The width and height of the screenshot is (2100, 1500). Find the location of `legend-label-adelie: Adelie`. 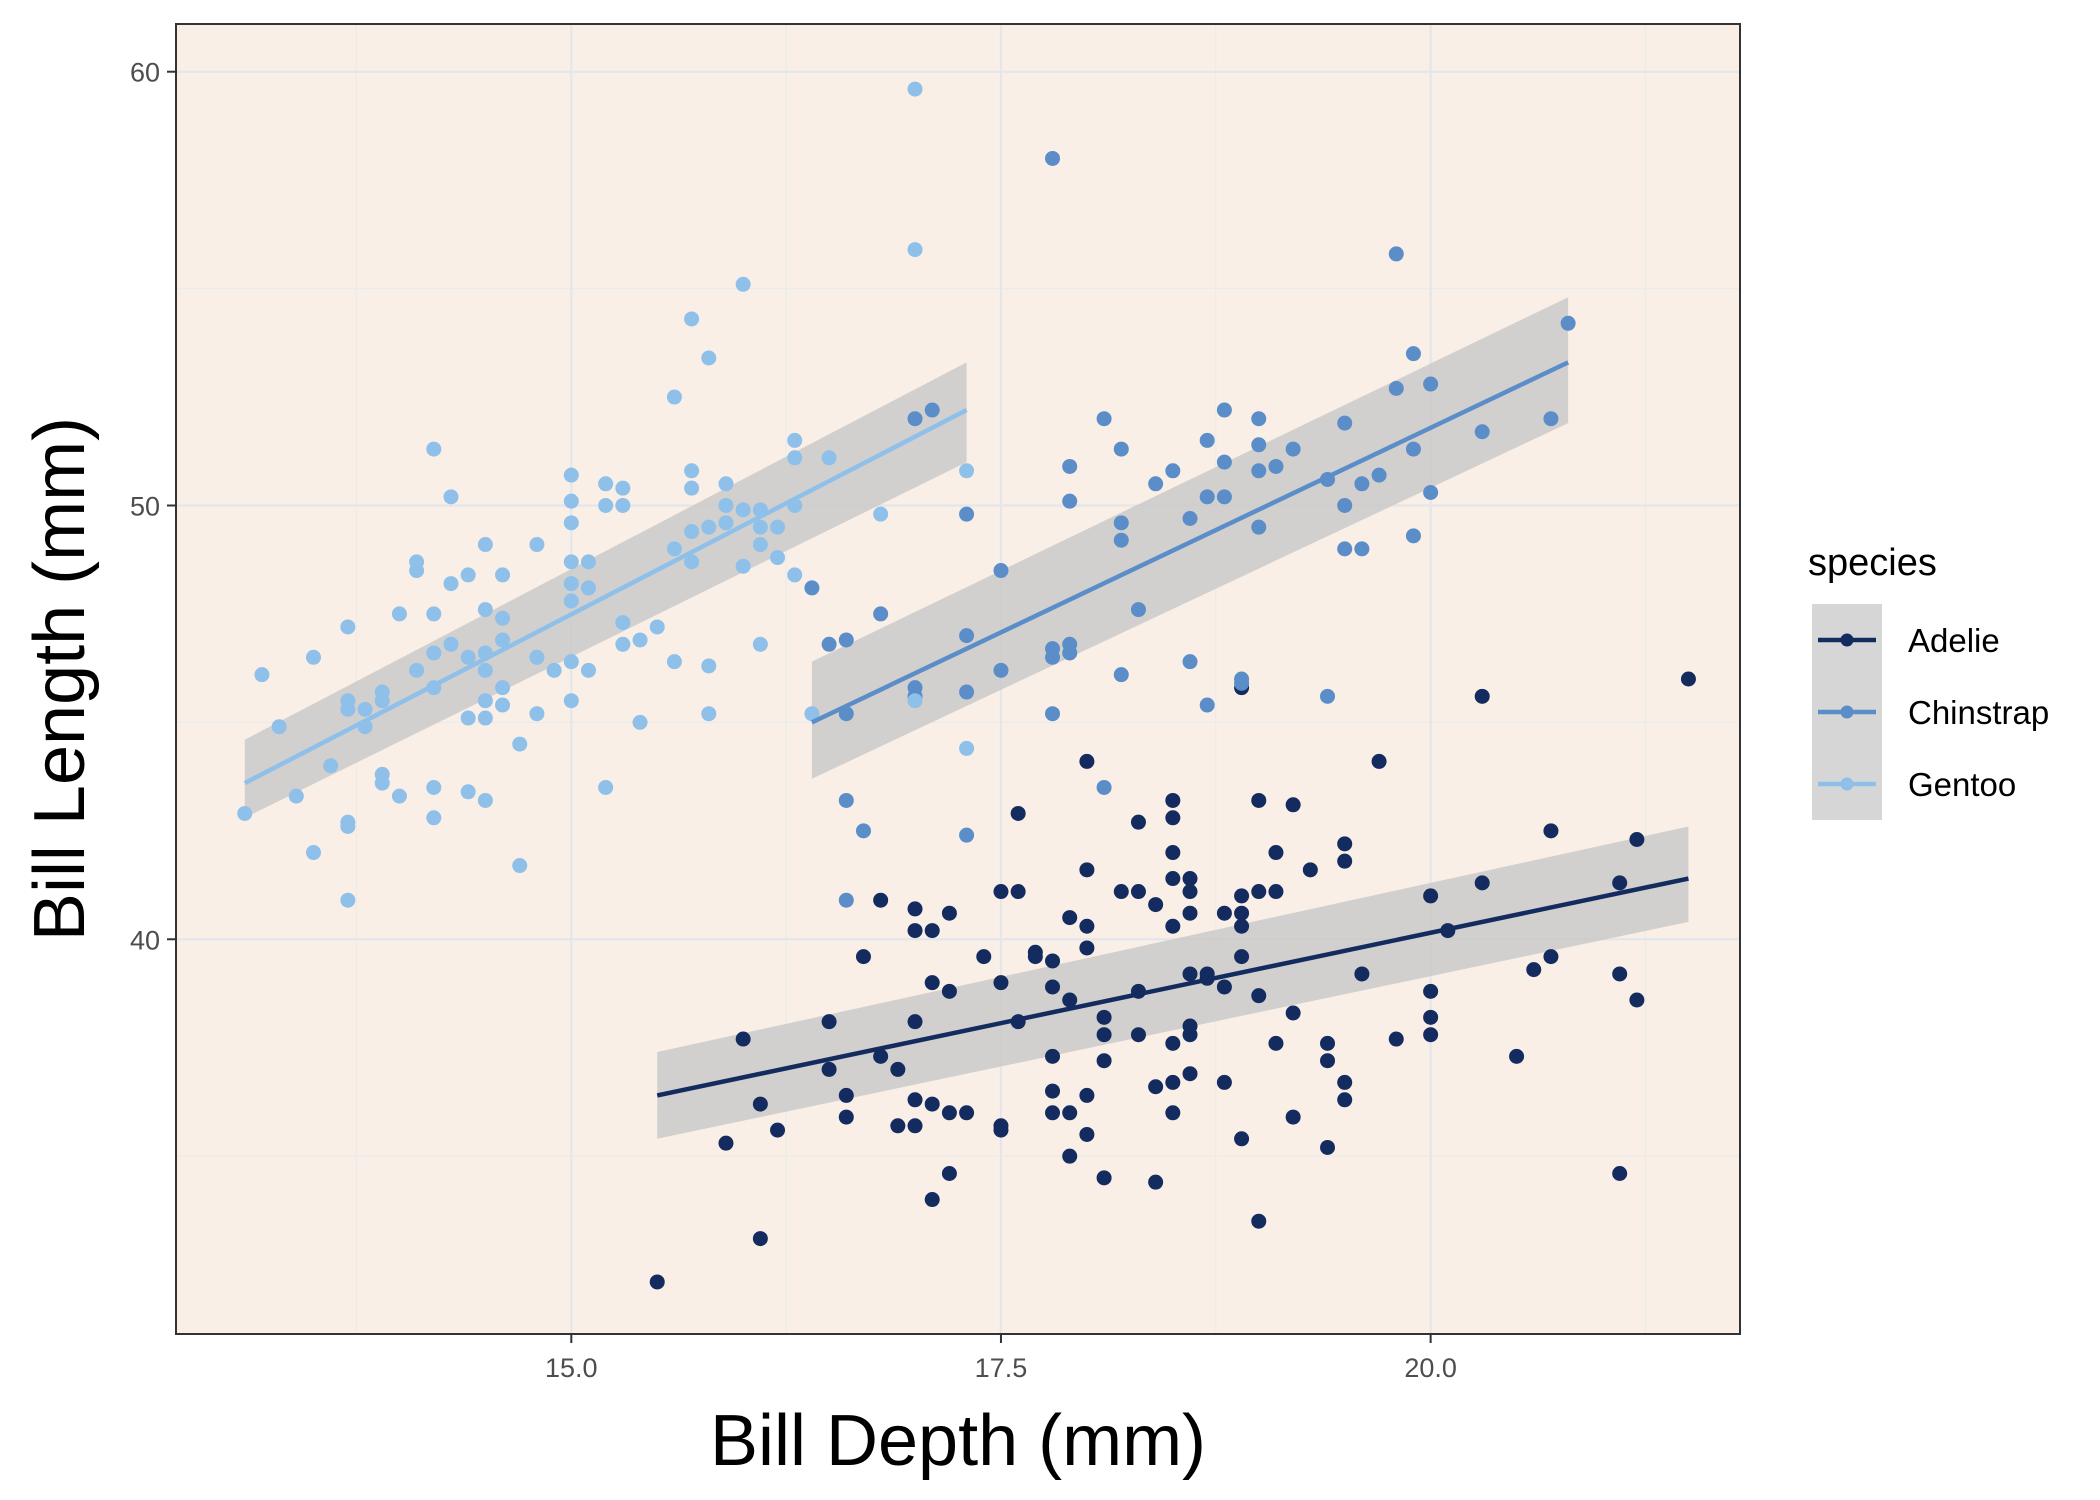

legend-label-adelie: Adelie is located at coordinates (1954, 640).